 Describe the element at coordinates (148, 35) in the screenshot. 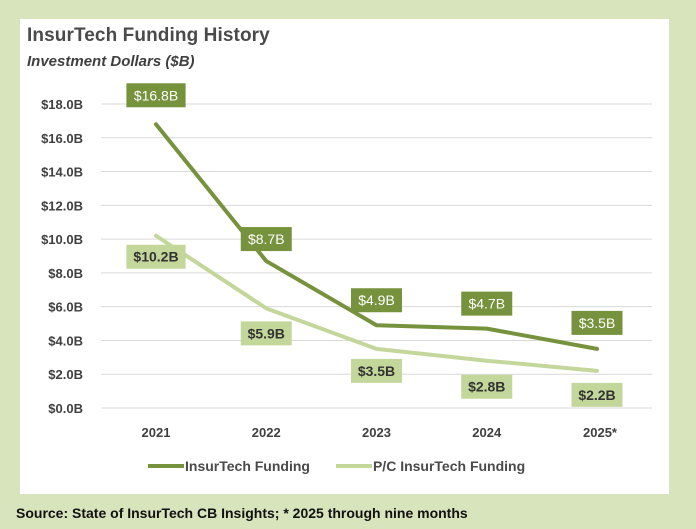

I see `chart-title: InsurTech Funding History` at that location.